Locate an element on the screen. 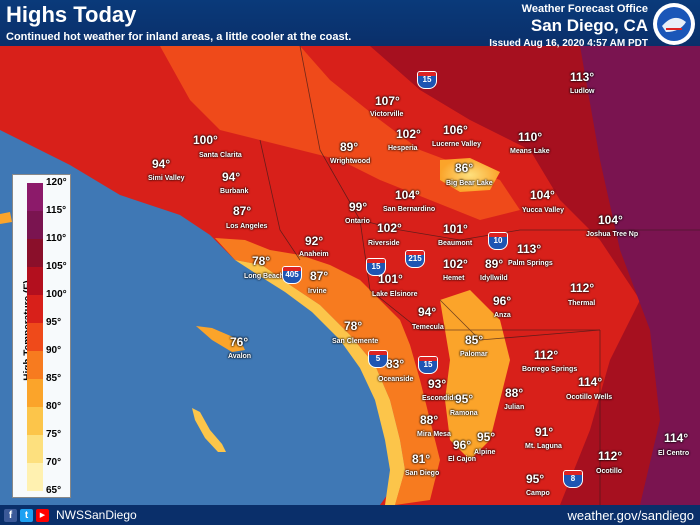  temperature-value: 107° is located at coordinates (387, 101).